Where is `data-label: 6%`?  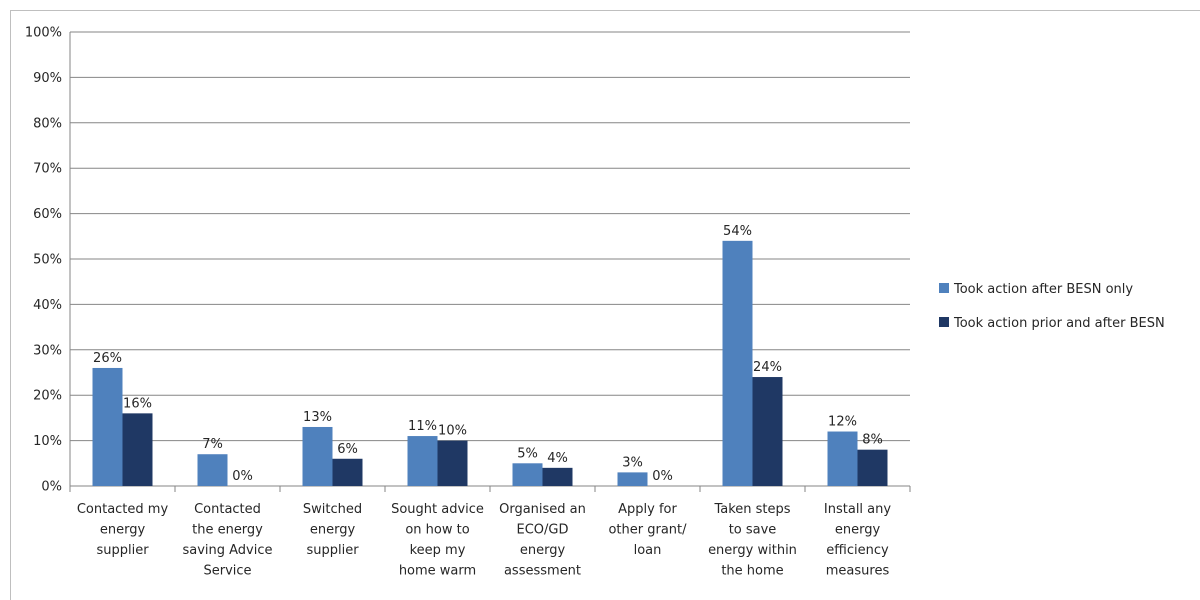
data-label: 6% is located at coordinates (347, 449).